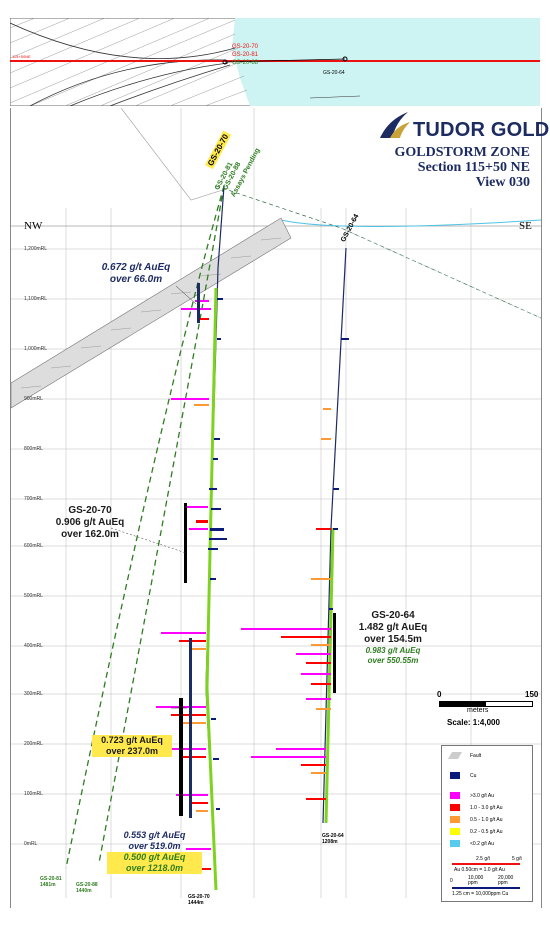 This screenshot has width=550, height=937. I want to click on legend-au-gt3: >3.0 g/t Au, so click(472, 795).